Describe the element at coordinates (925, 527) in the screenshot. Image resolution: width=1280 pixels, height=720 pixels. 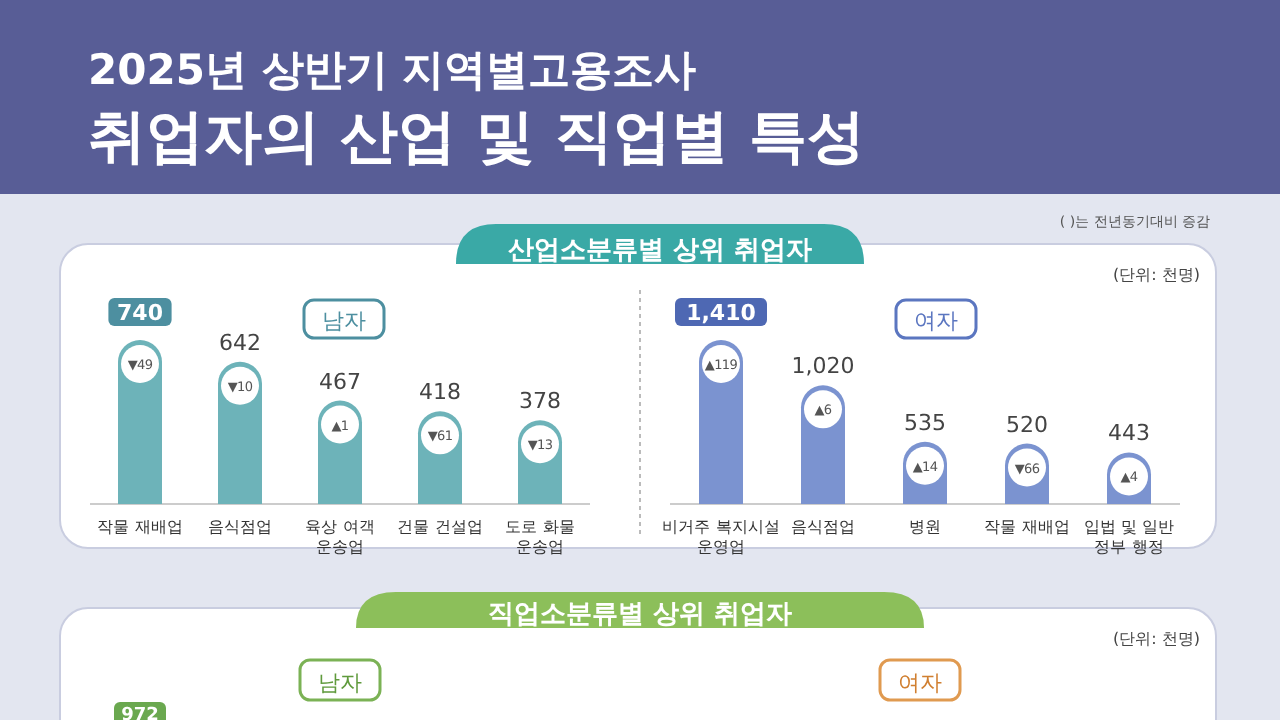
I see `x-tick-label: 병원` at that location.